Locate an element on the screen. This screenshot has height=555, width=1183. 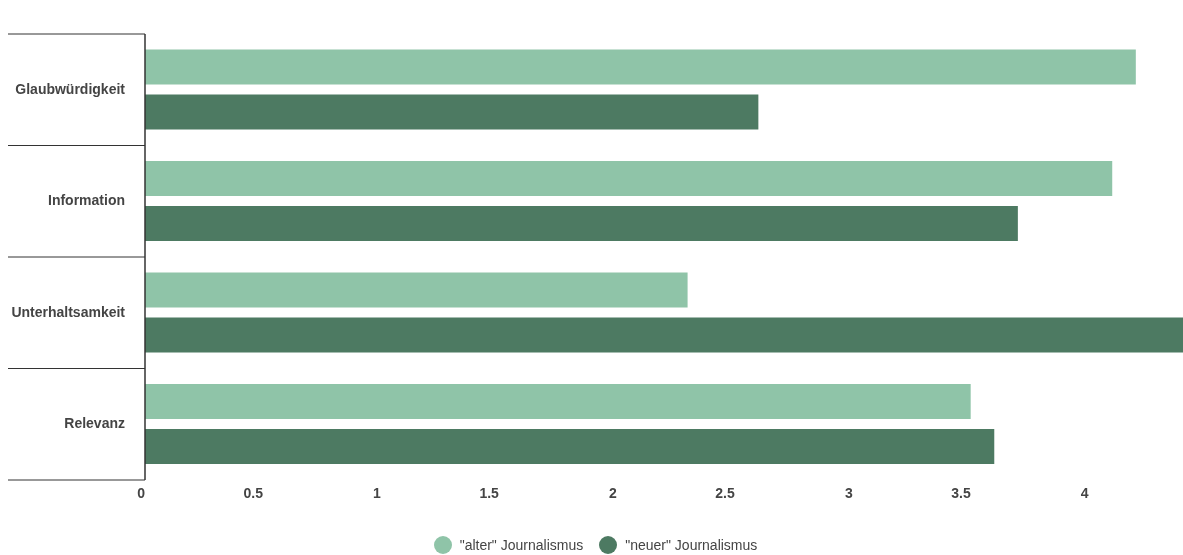
x-tick-label: 0 is located at coordinates (141, 493).